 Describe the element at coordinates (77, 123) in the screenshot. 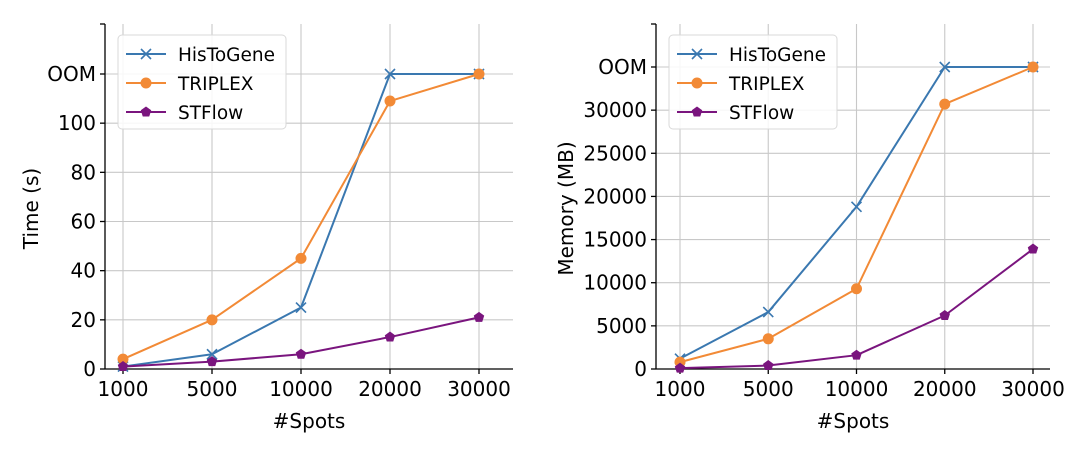

I see `y-tick-label: 100` at that location.